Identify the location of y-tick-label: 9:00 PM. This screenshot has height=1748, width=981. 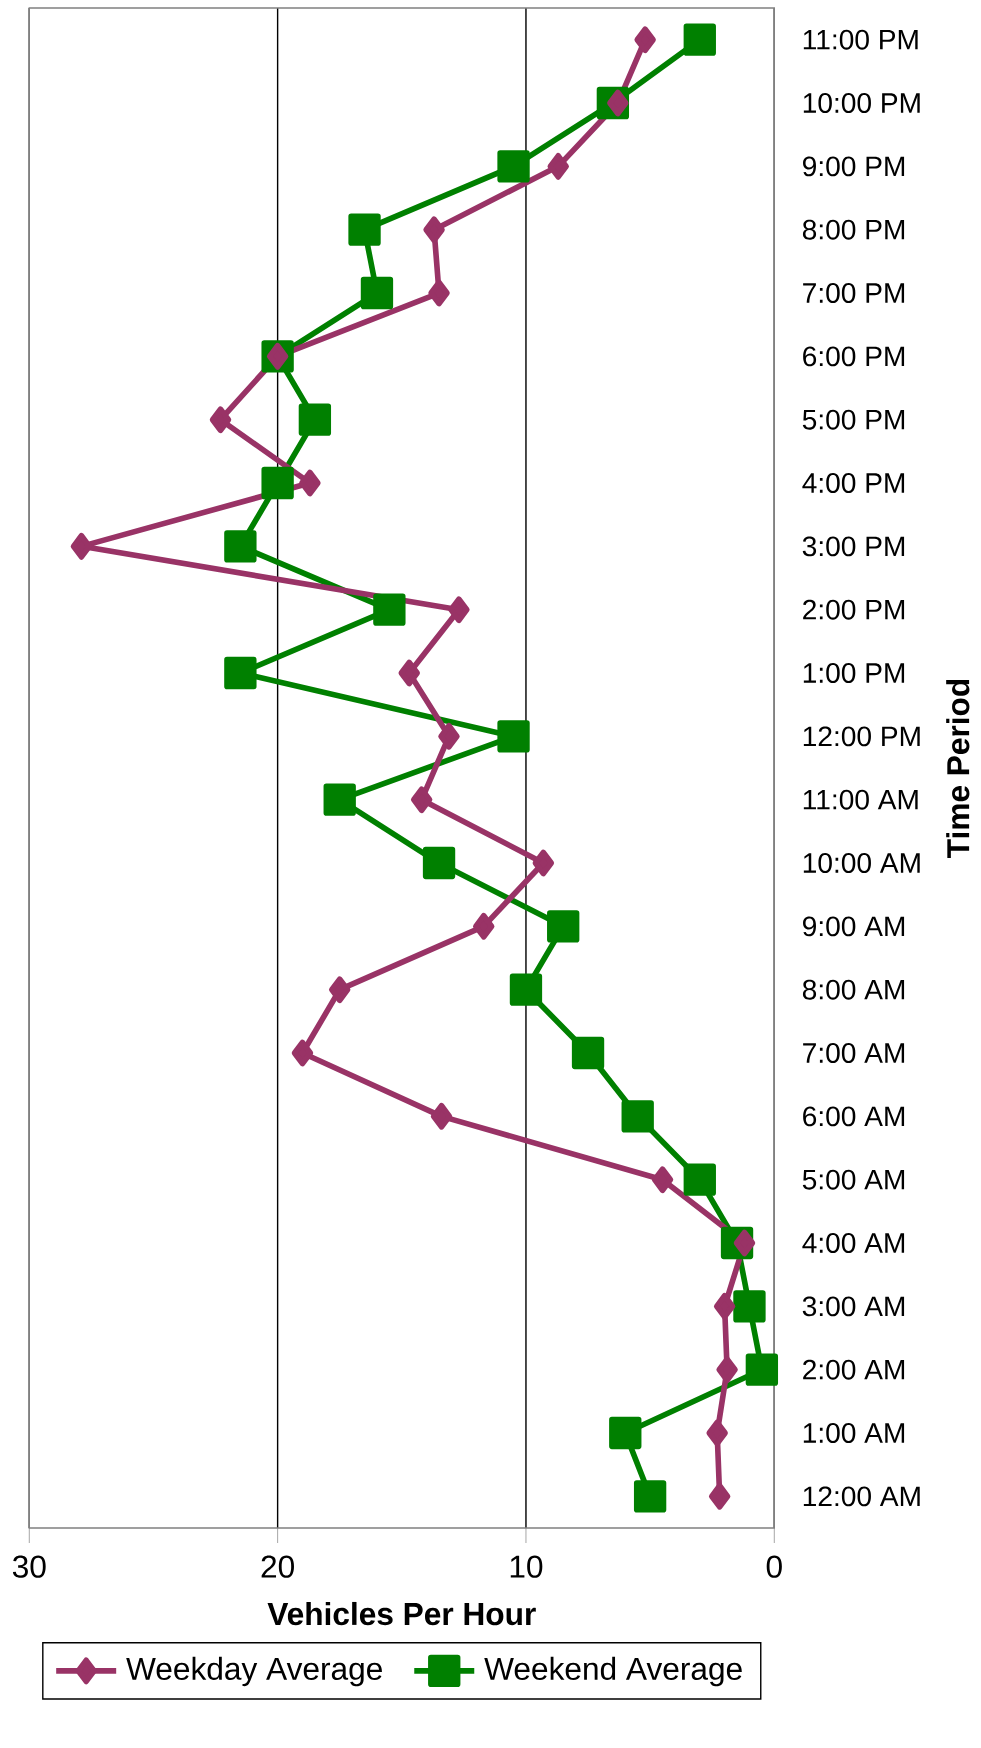
(853, 166).